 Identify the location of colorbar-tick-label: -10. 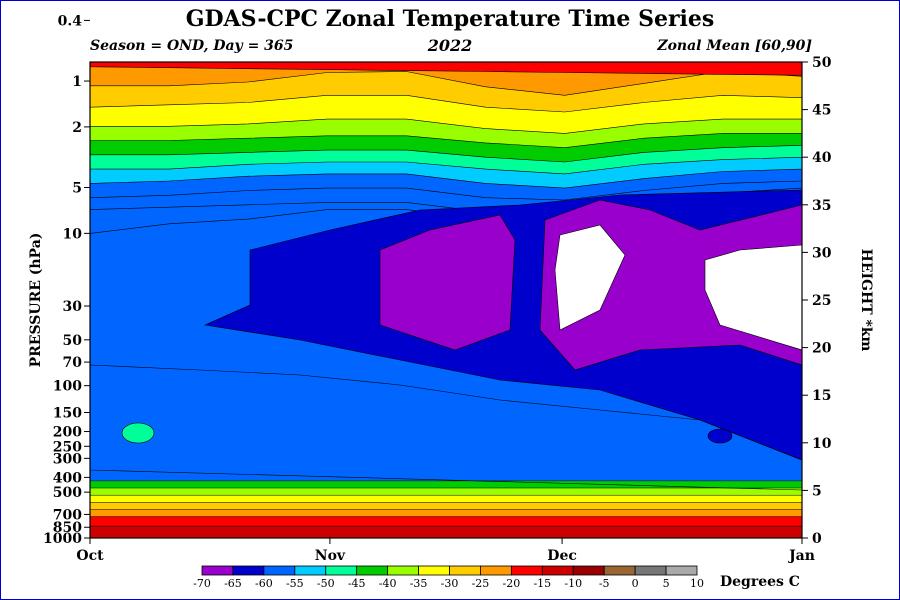
(573, 583).